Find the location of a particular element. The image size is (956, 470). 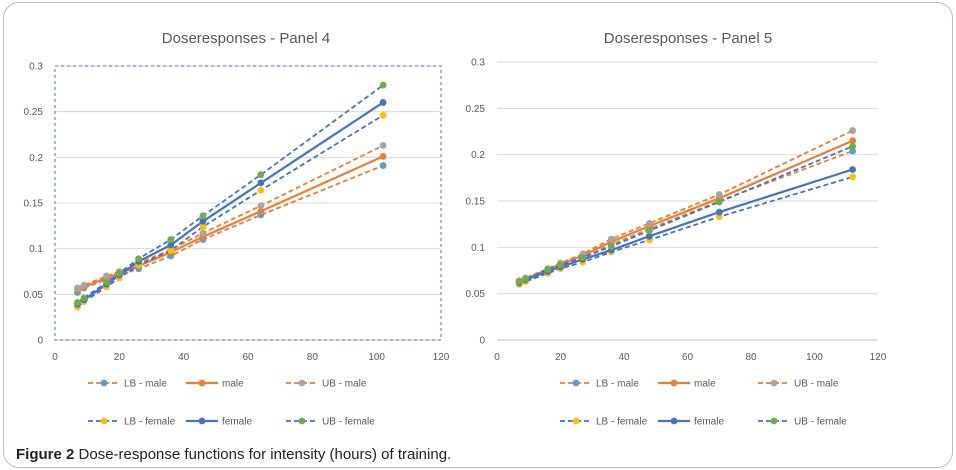

panel-5-xtick-label: 0 is located at coordinates (497, 357).